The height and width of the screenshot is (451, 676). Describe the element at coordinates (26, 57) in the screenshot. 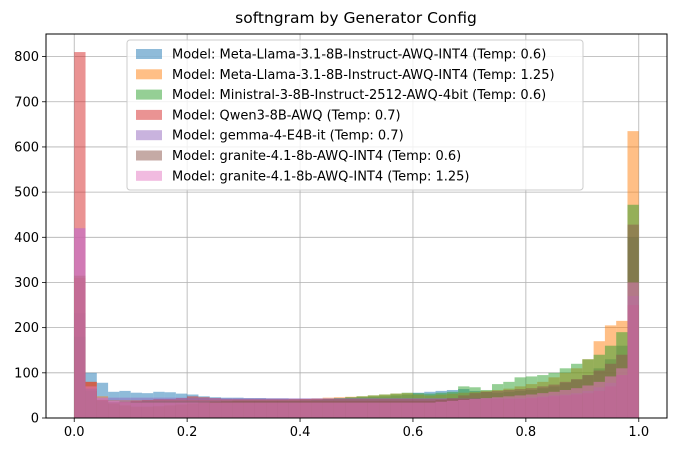

I see `y-tick-label: 800` at that location.